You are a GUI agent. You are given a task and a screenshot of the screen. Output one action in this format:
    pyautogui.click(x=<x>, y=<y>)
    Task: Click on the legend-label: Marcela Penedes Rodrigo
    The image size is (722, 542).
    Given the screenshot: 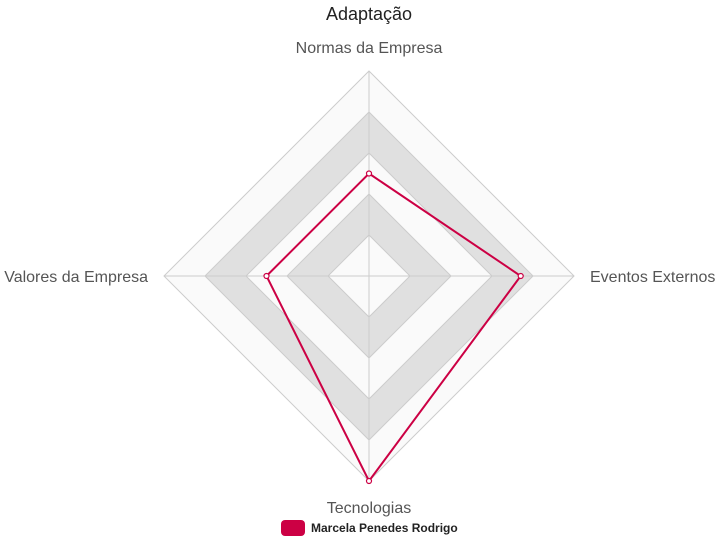 What is the action you would take?
    pyautogui.click(x=384, y=528)
    